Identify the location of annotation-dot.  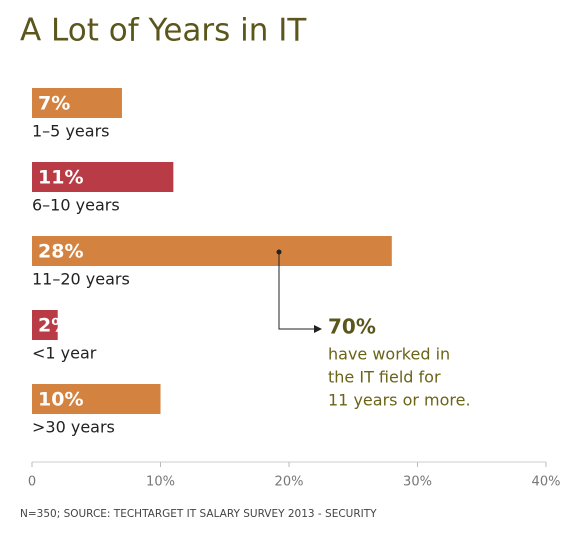
(279, 252).